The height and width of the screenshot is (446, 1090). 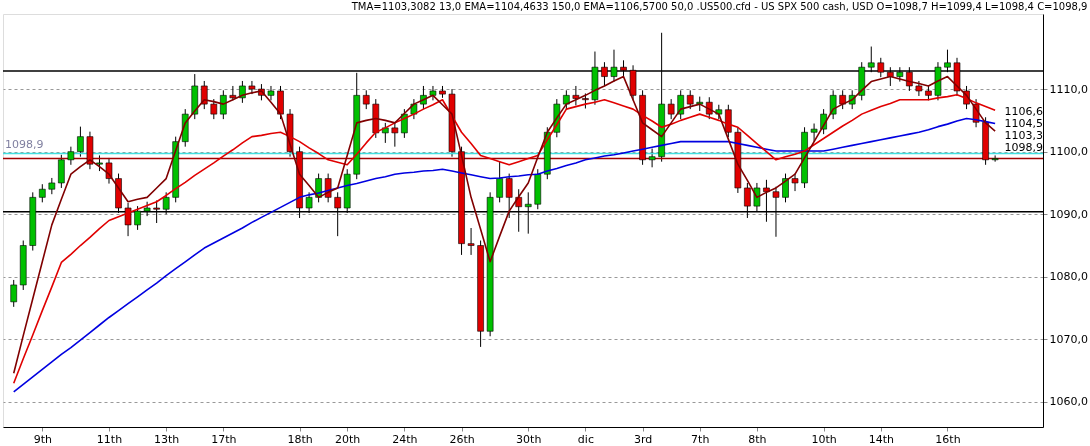 What do you see at coordinates (881, 439) in the screenshot?
I see `x-tick-label: 14th` at bounding box center [881, 439].